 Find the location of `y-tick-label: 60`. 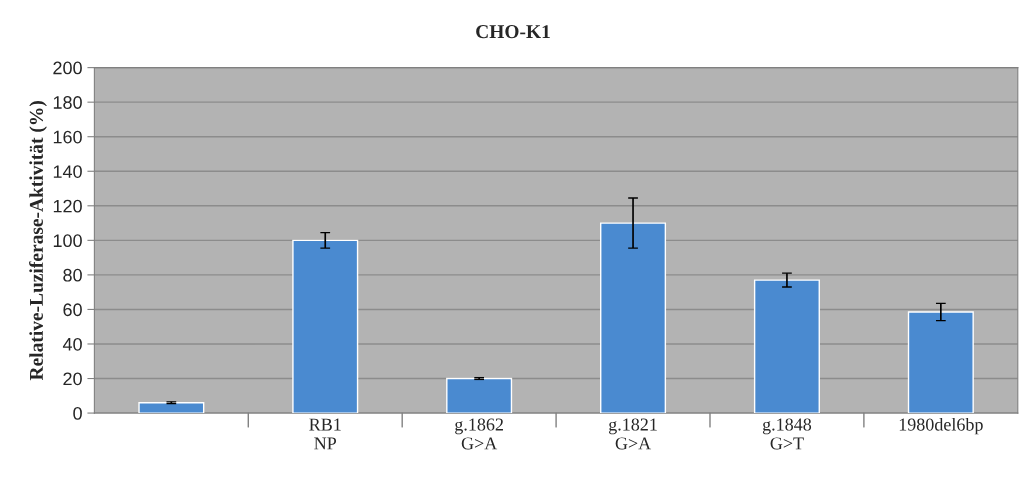

y-tick-label: 60 is located at coordinates (72, 310).